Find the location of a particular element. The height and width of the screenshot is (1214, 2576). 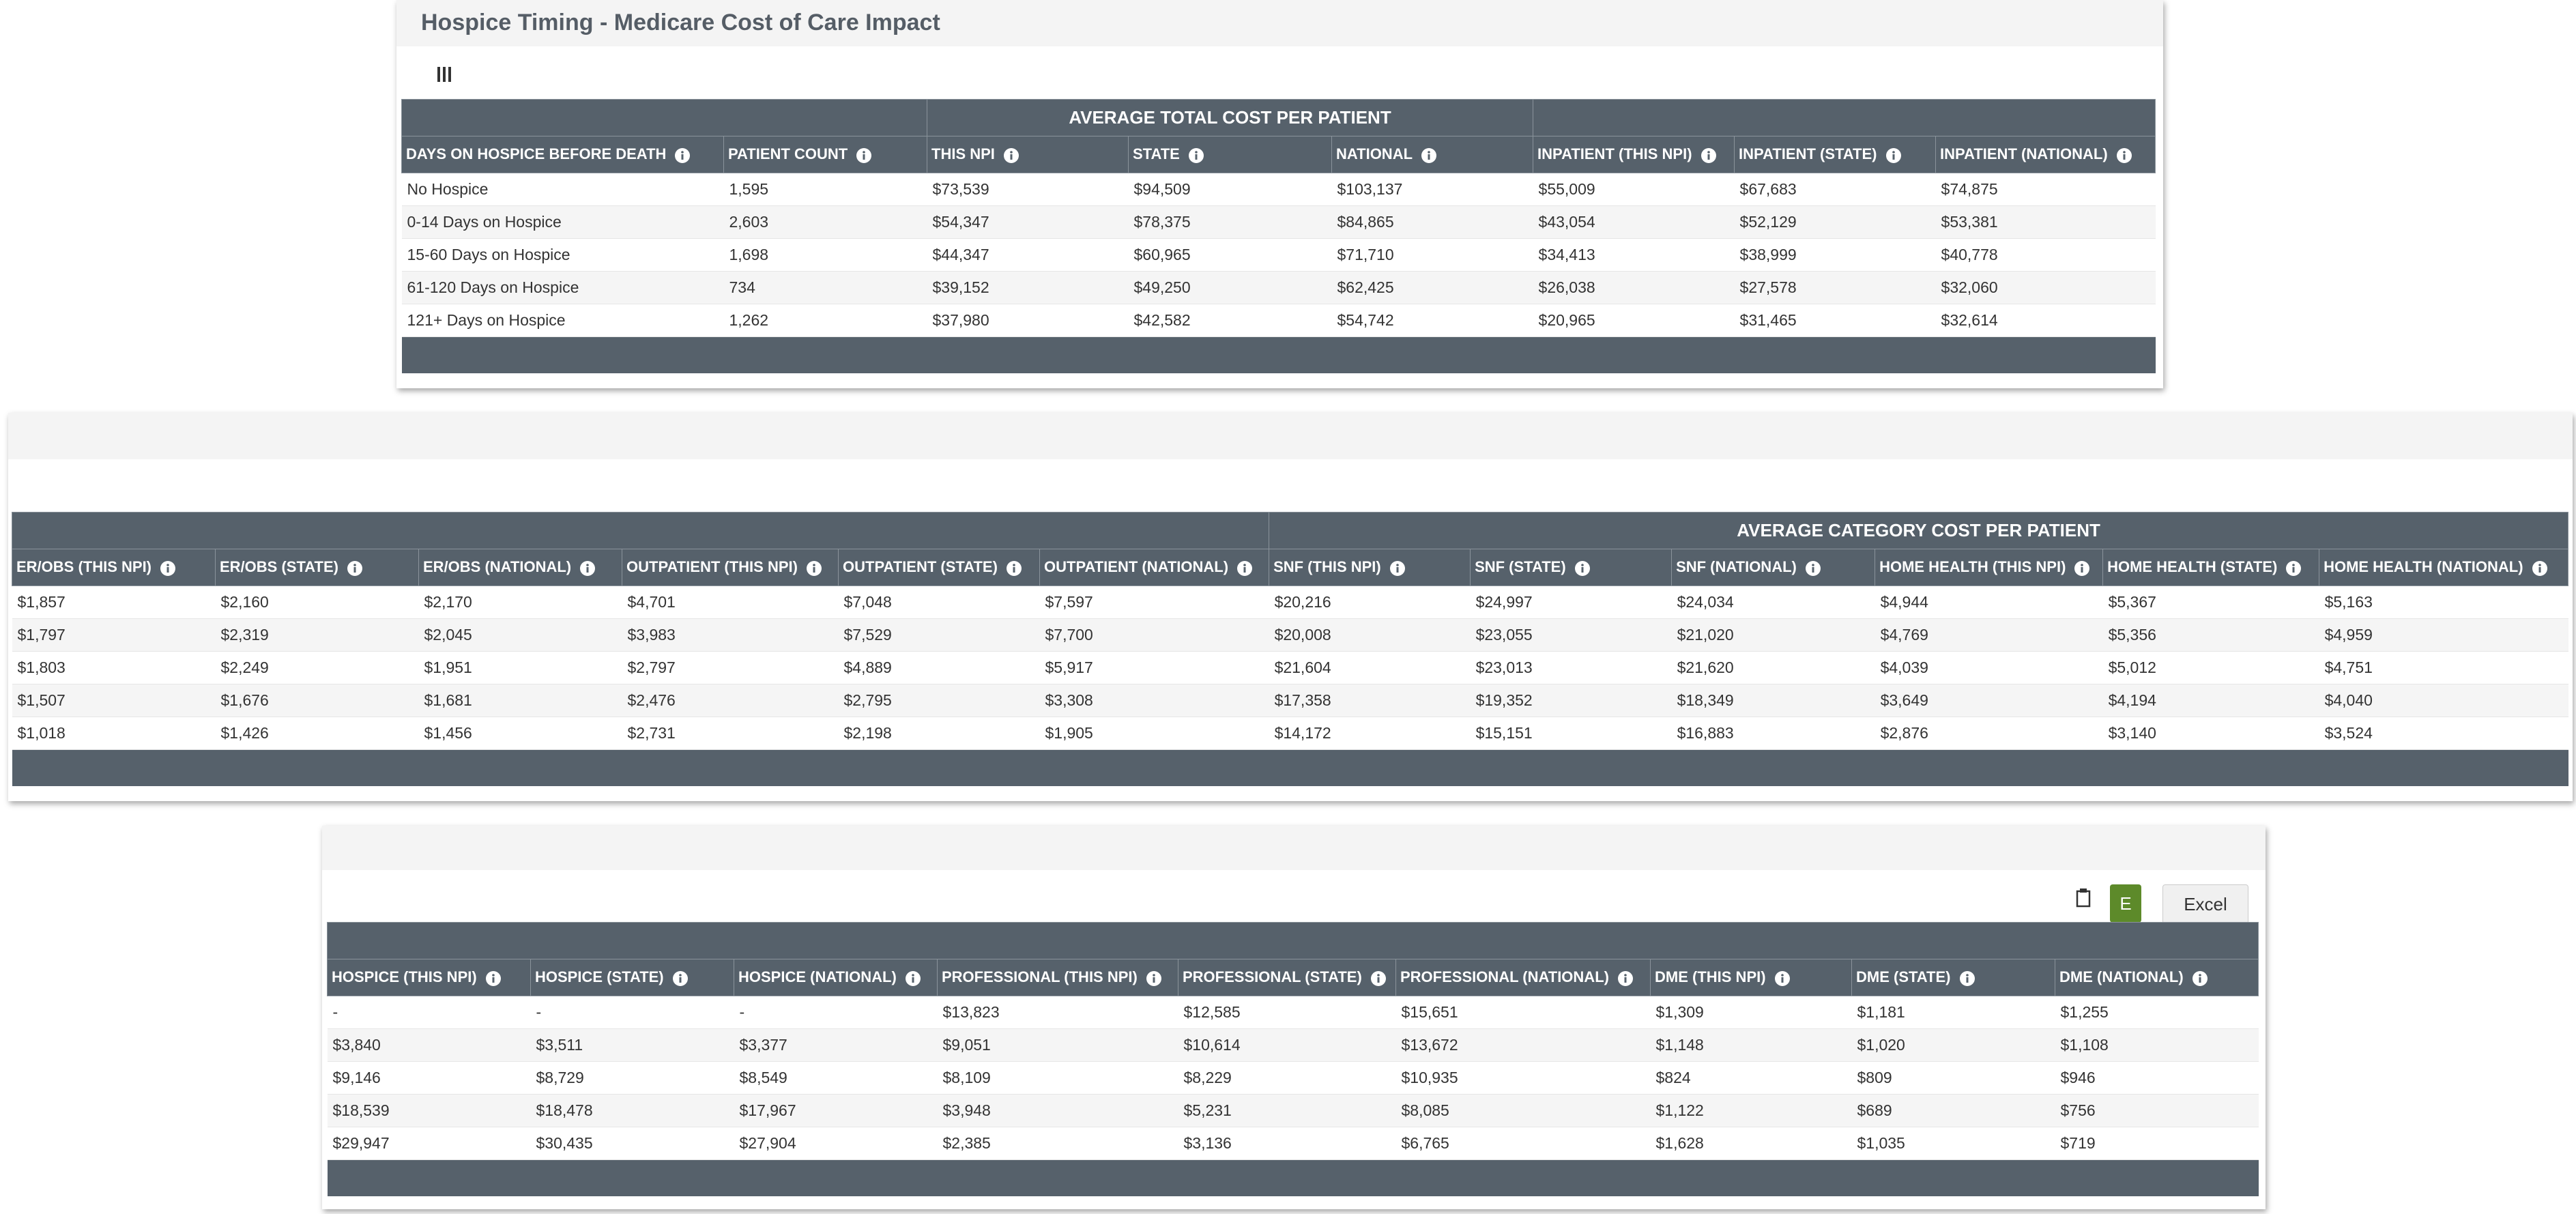

column-header: HOME HEALTH (THIS NPI) is located at coordinates (1989, 567).